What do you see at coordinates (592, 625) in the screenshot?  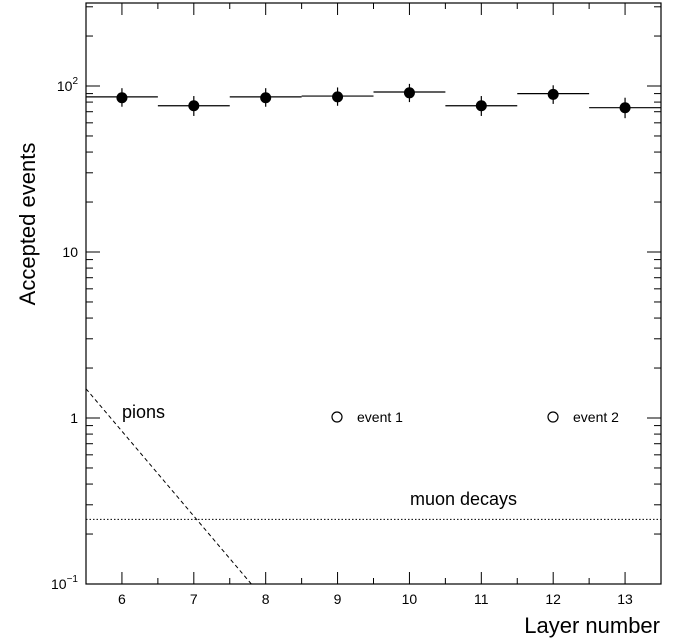 I see `x-axis-title: Layer number` at bounding box center [592, 625].